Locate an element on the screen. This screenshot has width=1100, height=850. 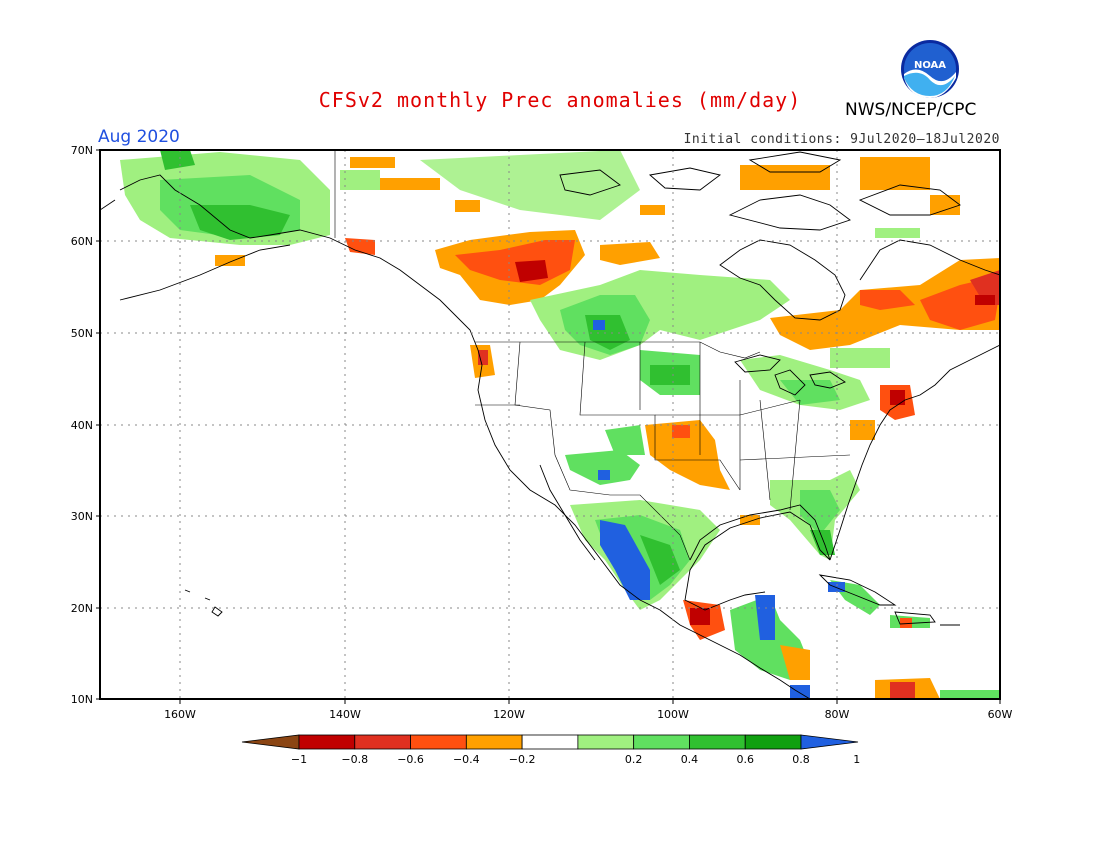
colorbar-labels: −1 −0.8 −0.6 −0.4 −0.2 0.2 0.4 0.6 0.8 1 is located at coordinates (575, 759).